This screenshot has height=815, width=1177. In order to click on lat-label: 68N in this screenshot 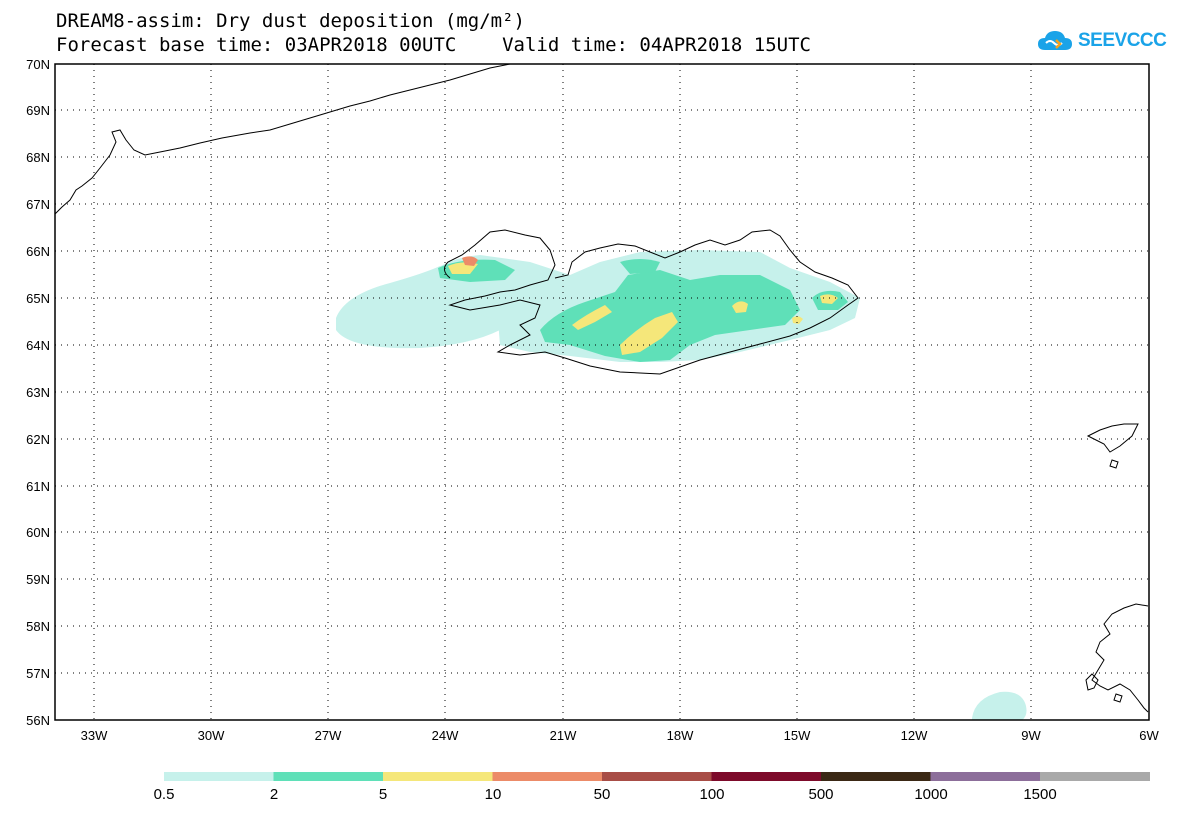, I will do `click(38, 157)`.